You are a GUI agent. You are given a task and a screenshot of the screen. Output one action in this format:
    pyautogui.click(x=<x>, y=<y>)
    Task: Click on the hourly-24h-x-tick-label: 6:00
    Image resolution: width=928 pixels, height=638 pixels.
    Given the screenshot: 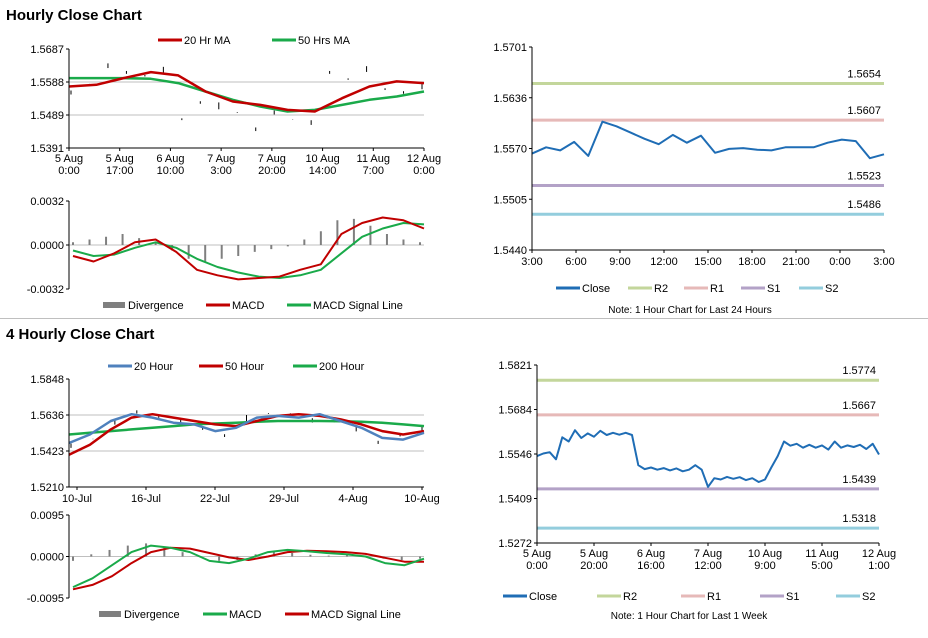 What is the action you would take?
    pyautogui.click(x=575, y=262)
    